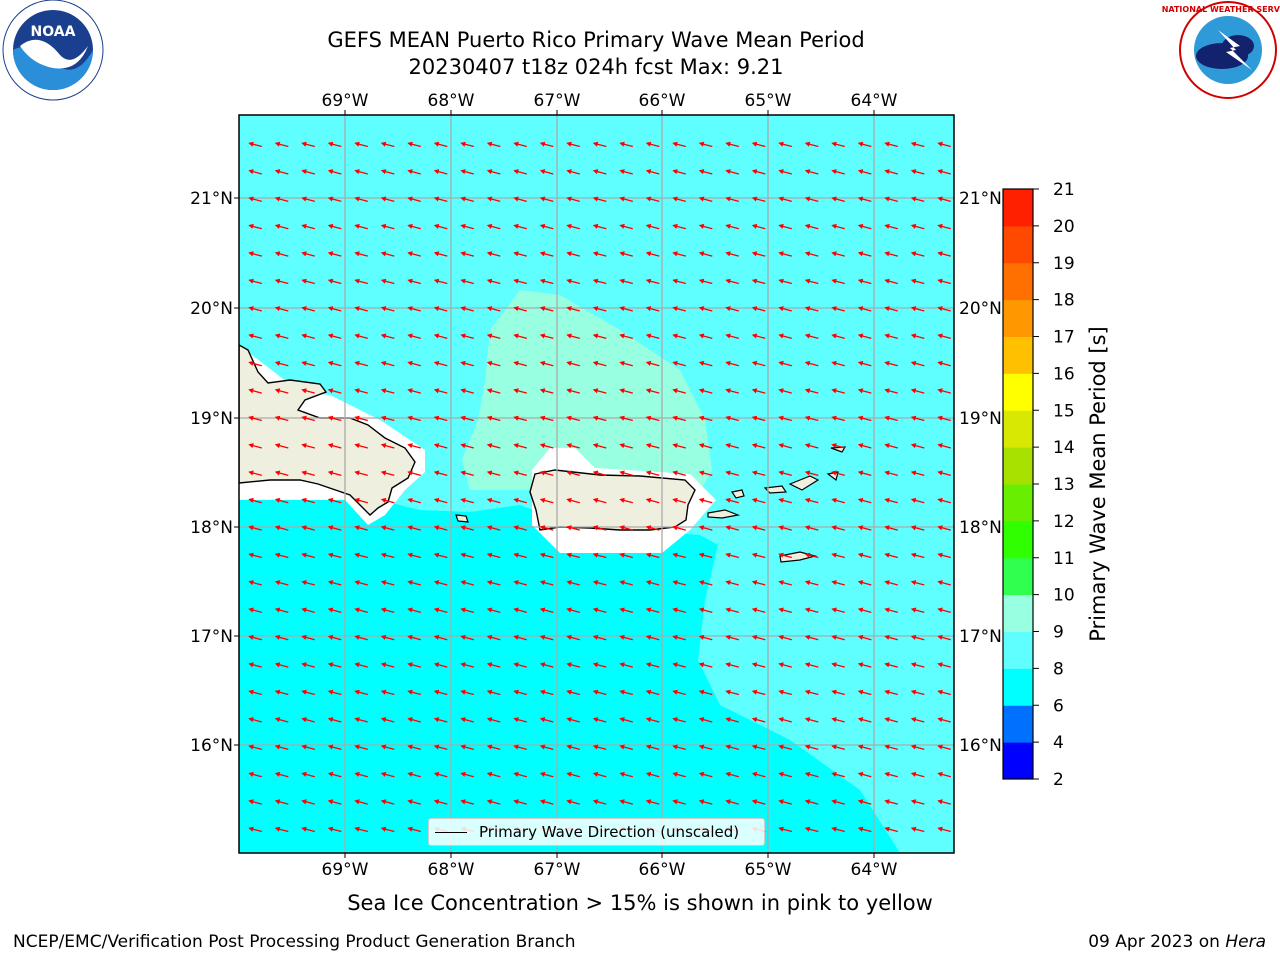 Image resolution: width=1280 pixels, height=960 pixels. What do you see at coordinates (1064, 190) in the screenshot?
I see `colorbar-tick-label: 21` at bounding box center [1064, 190].